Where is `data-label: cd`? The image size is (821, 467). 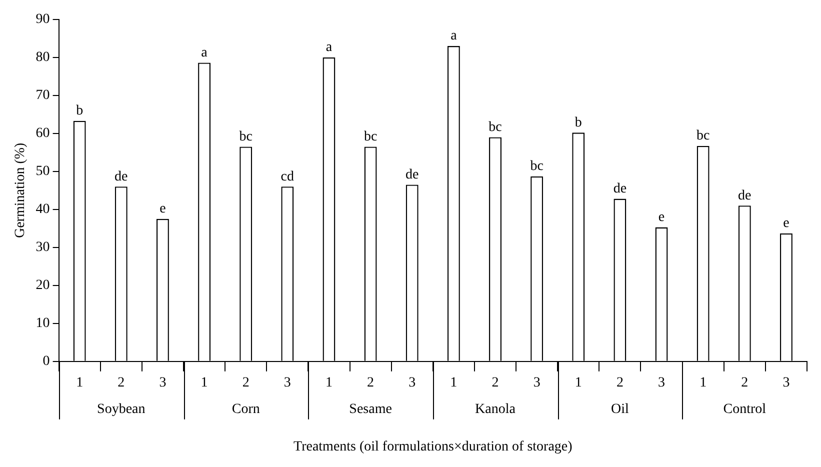
data-label: cd is located at coordinates (287, 176).